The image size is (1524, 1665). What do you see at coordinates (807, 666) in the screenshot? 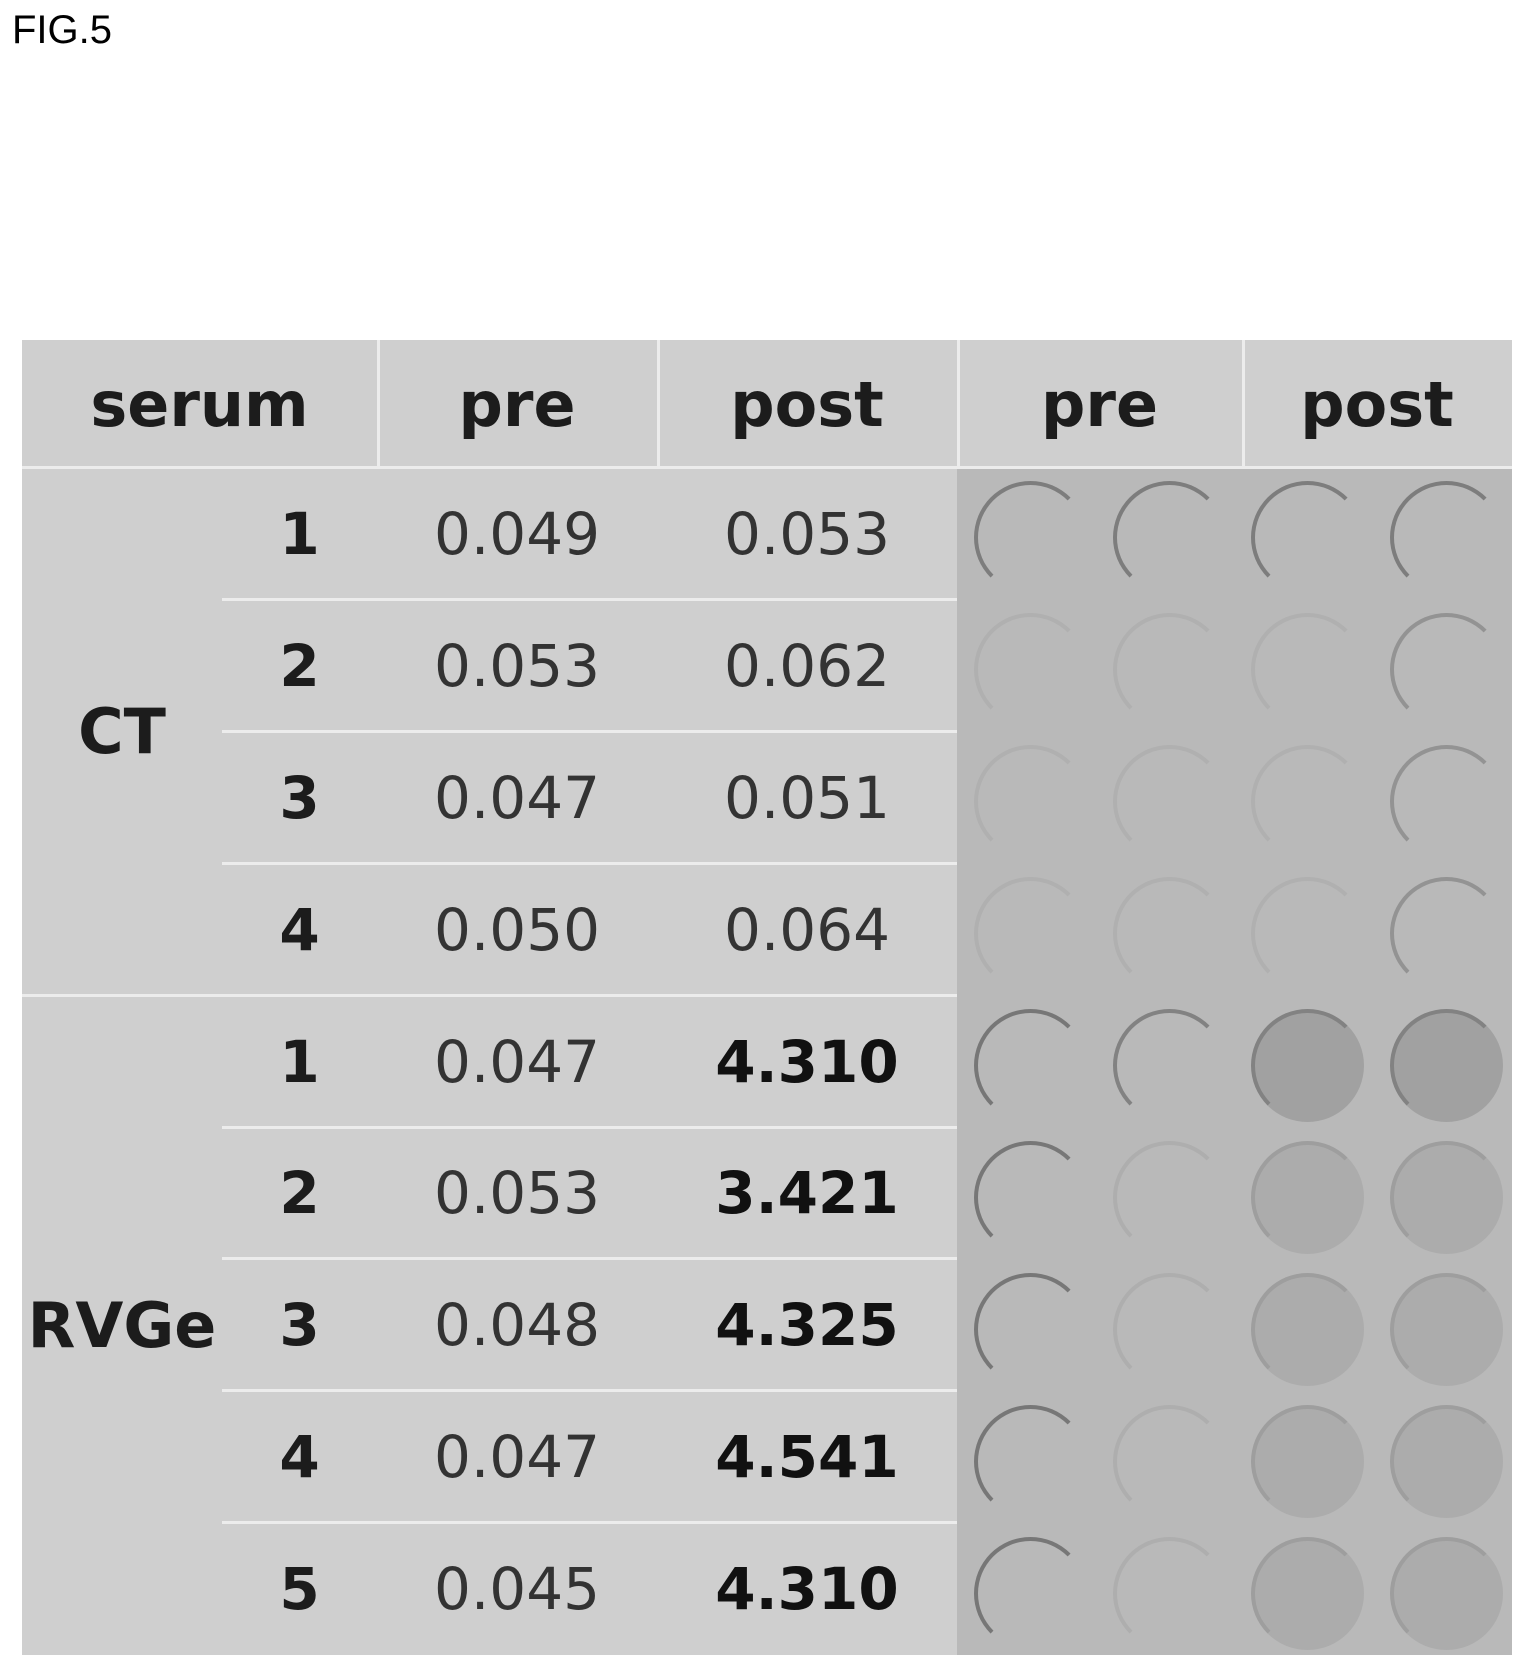
I see `post-value: 0.062` at bounding box center [807, 666].